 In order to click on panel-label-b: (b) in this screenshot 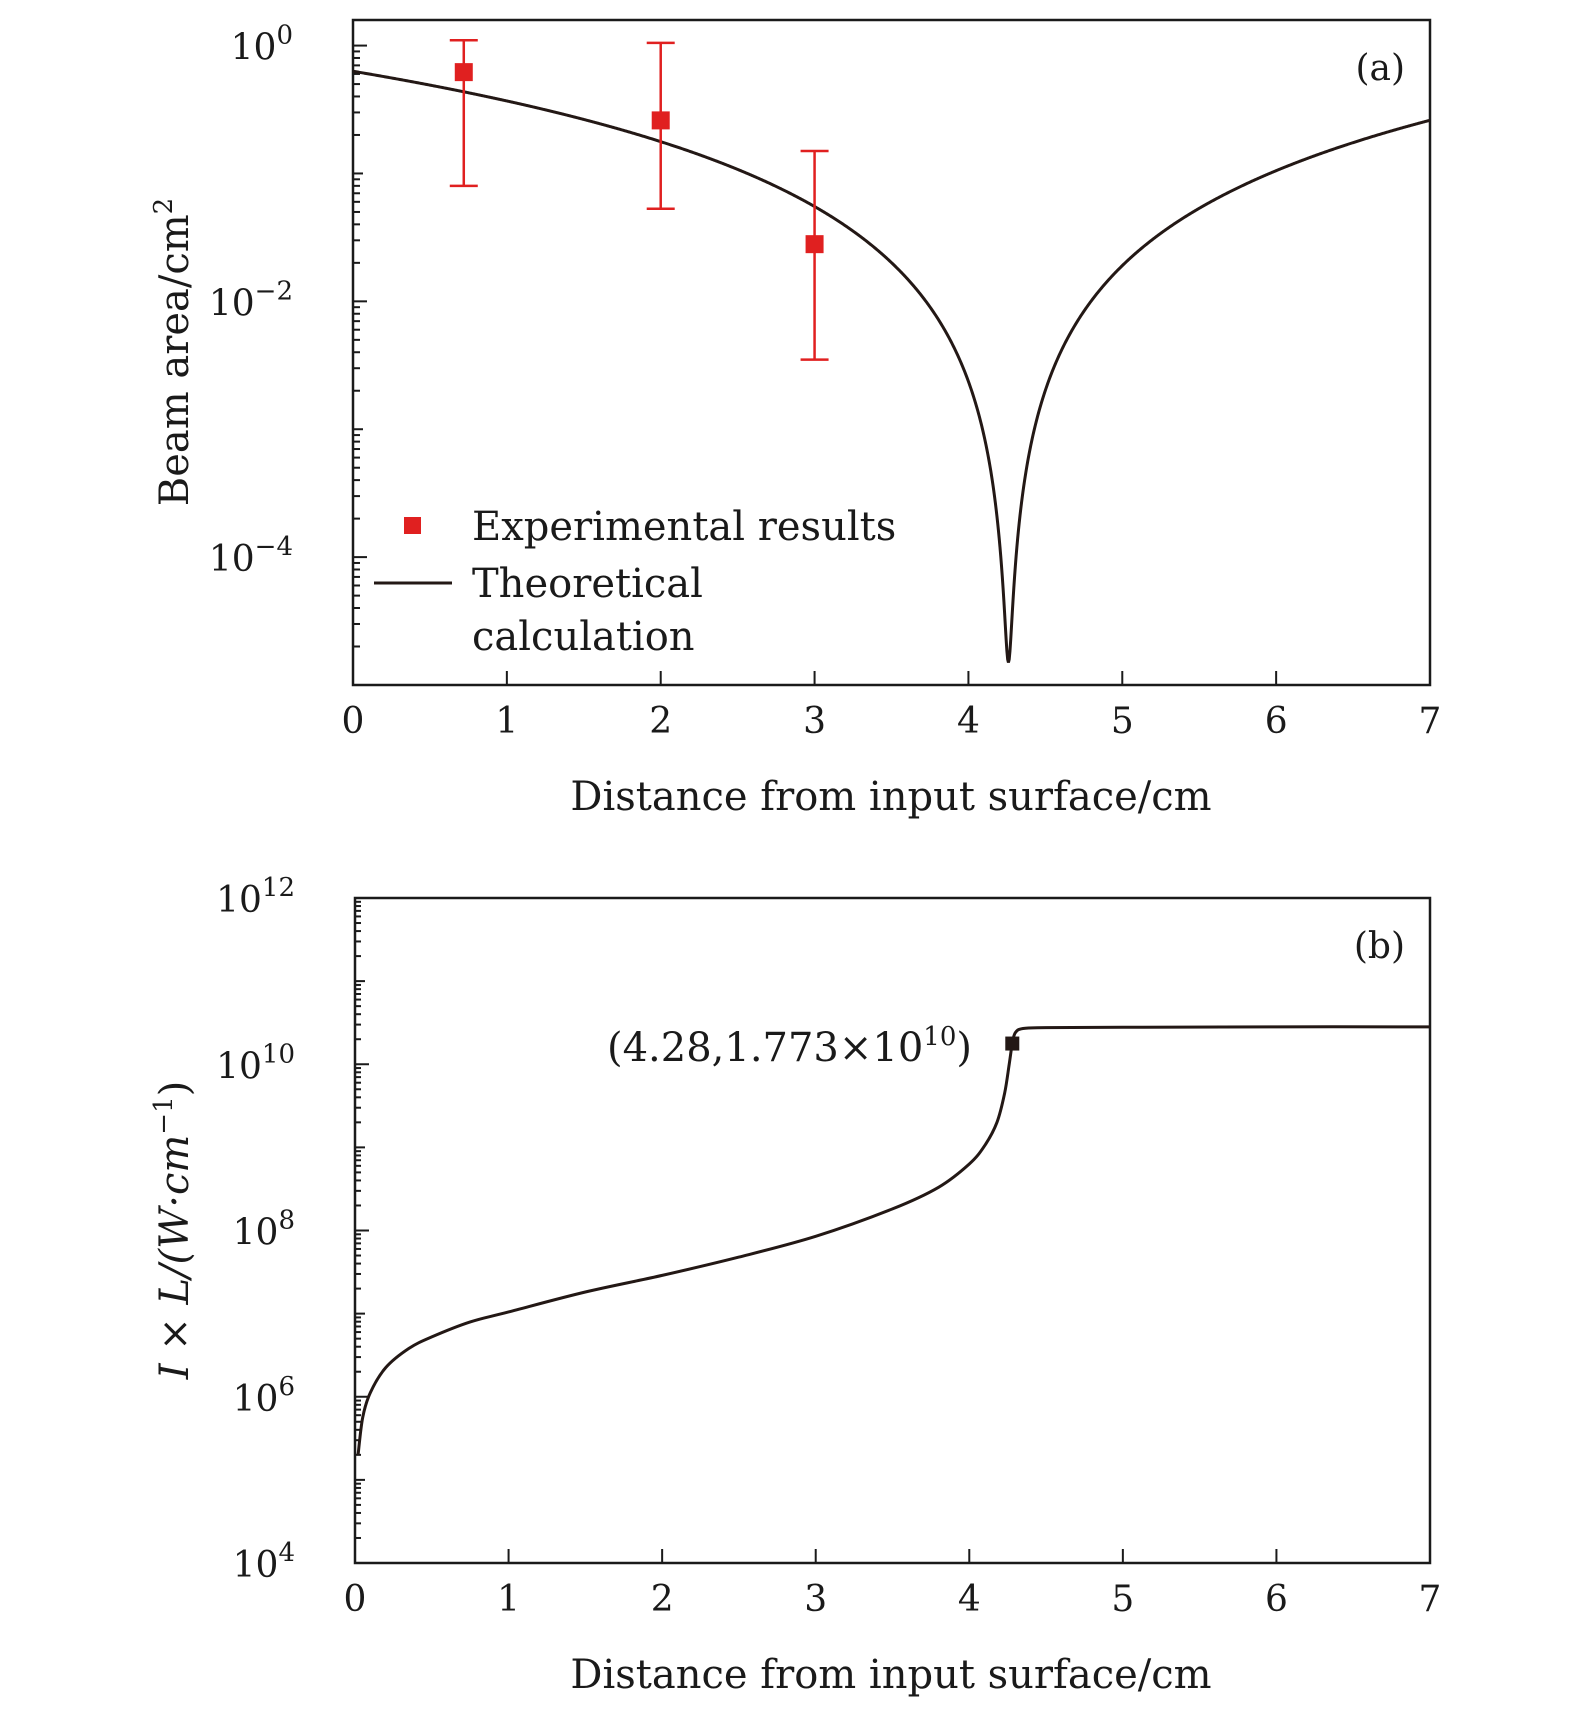, I will do `click(1379, 946)`.